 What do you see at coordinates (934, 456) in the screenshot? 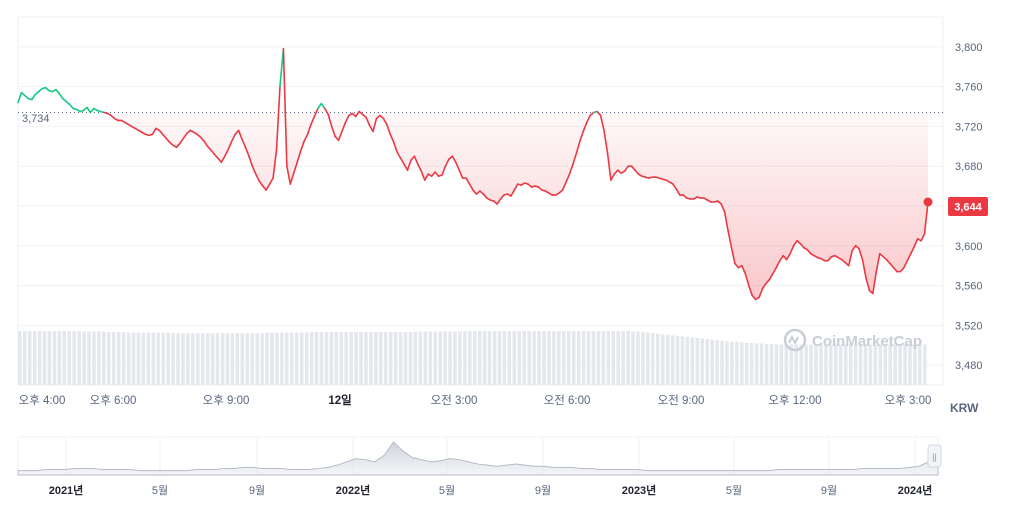
I see `navigator-handle: ||` at bounding box center [934, 456].